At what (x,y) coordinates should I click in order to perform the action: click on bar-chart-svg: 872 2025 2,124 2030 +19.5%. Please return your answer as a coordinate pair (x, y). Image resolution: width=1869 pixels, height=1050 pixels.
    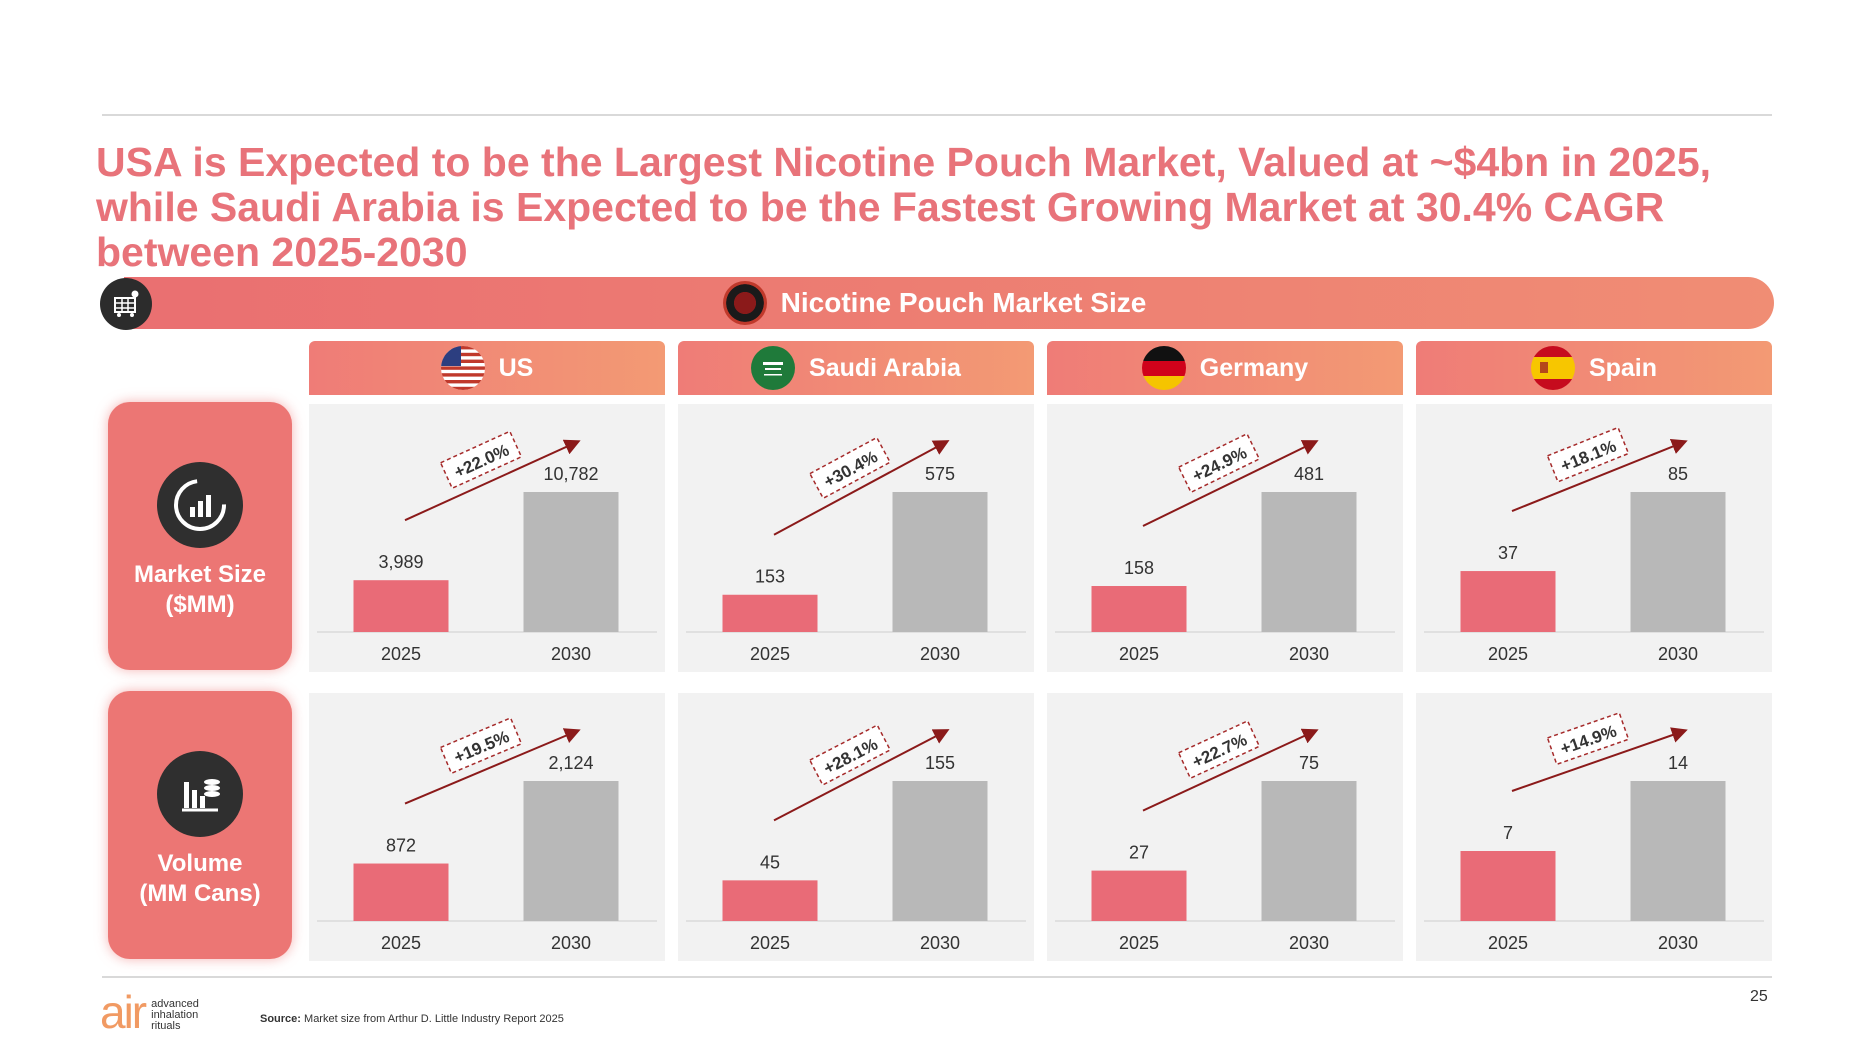
    Looking at the image, I should click on (487, 834).